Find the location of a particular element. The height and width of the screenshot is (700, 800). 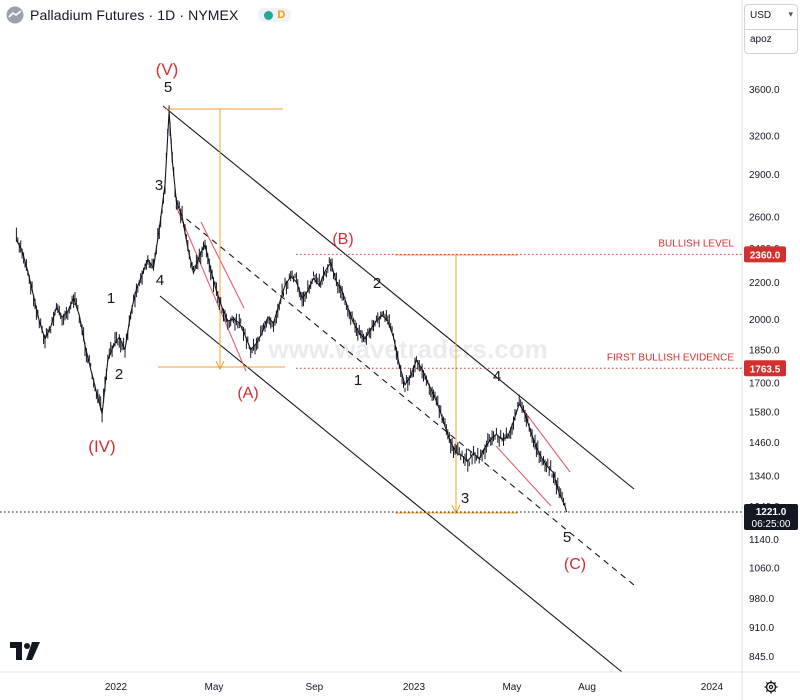

x-tick-label: Sep is located at coordinates (314, 687).